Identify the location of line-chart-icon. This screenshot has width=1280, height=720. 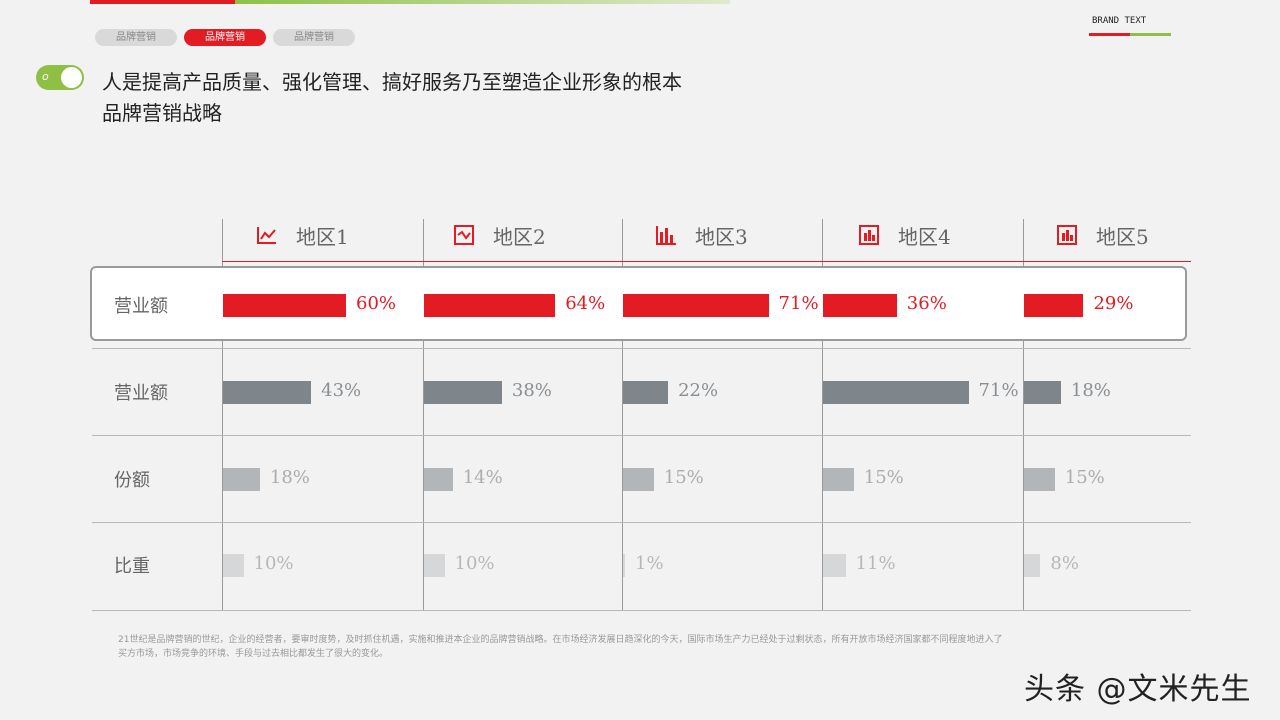
(266, 235).